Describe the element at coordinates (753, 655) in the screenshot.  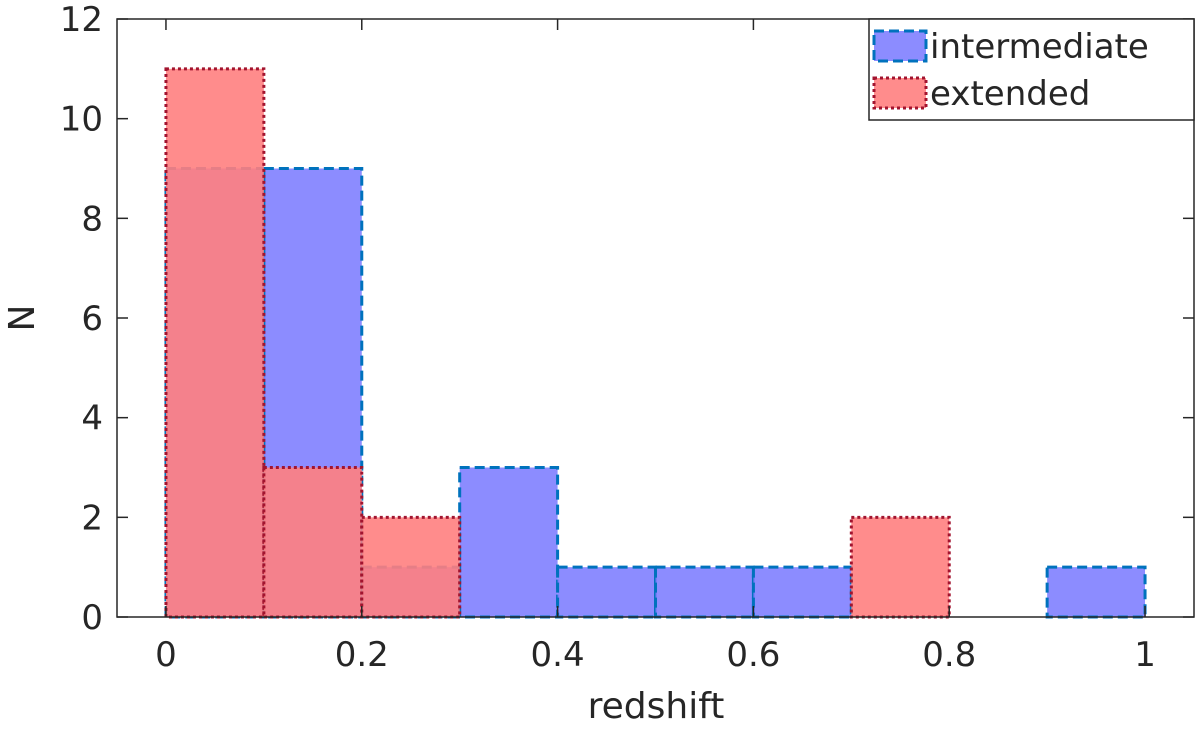
I see `x-tick-label: 0.6` at that location.